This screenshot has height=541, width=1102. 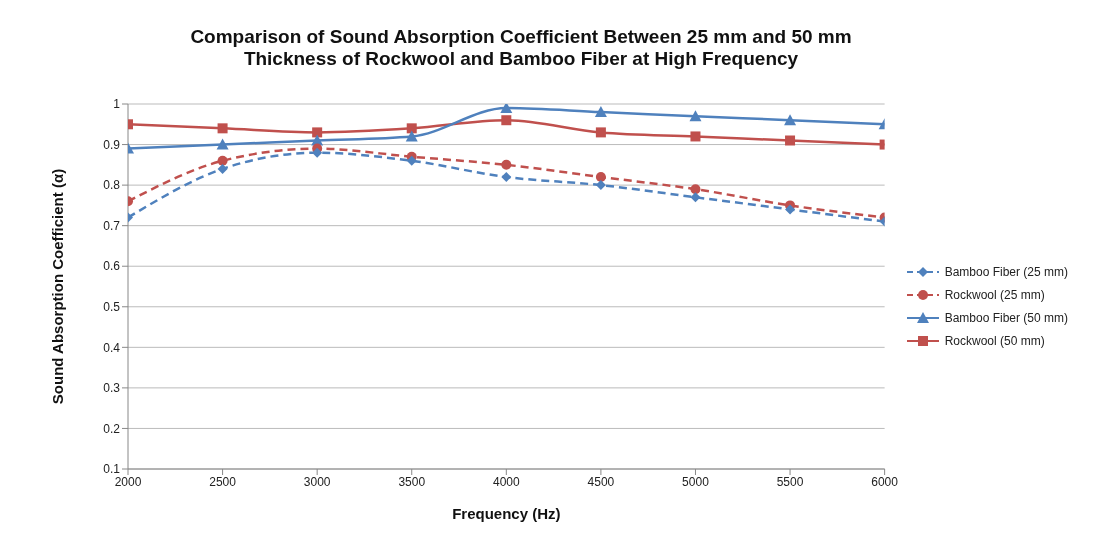 What do you see at coordinates (112, 388) in the screenshot?
I see `y-tick-label: 0.3` at bounding box center [112, 388].